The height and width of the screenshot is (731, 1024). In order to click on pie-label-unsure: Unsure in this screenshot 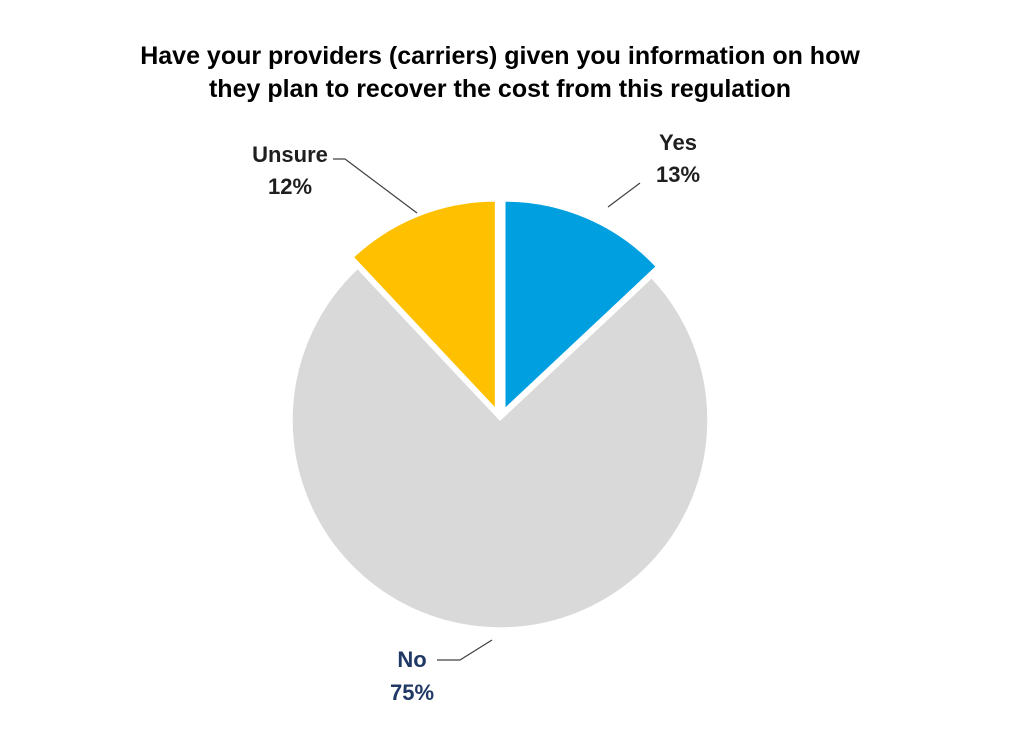, I will do `click(290, 154)`.